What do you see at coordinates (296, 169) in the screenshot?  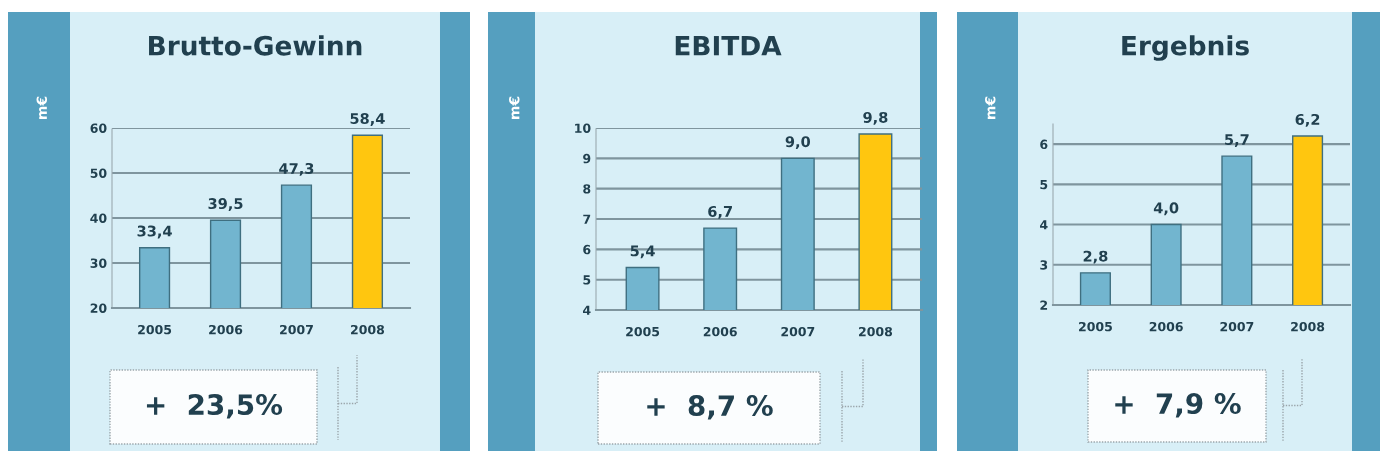 I see `data-label: 47,3` at bounding box center [296, 169].